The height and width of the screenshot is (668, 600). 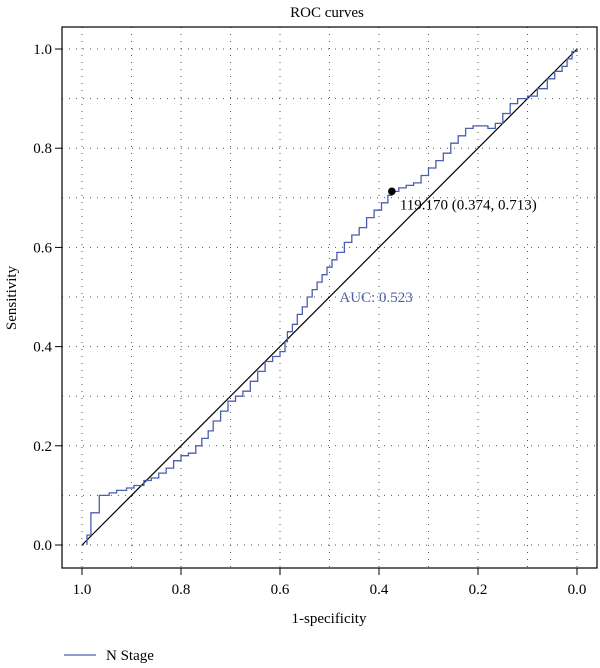 What do you see at coordinates (12, 297) in the screenshot?
I see `y-axis-label: Sensitivity` at bounding box center [12, 297].